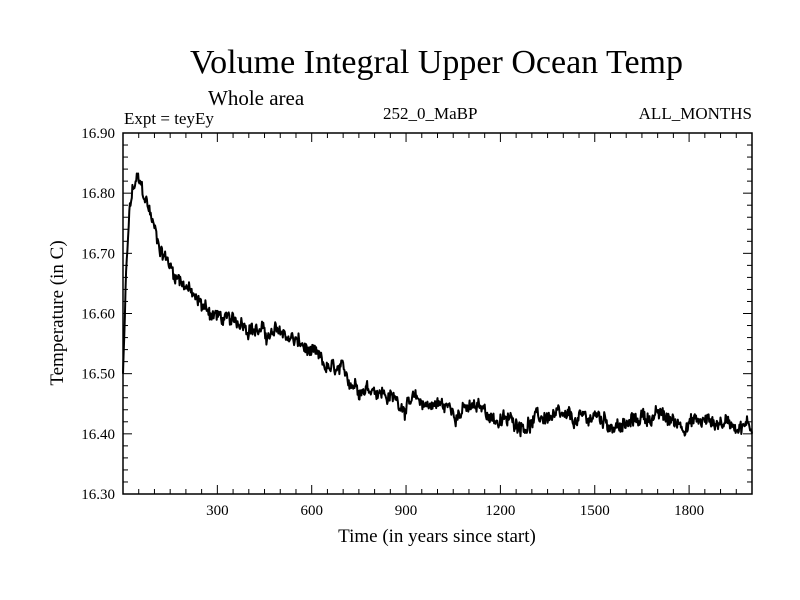 Image resolution: width=800 pixels, height=600 pixels. Describe the element at coordinates (98, 375) in the screenshot. I see `y-tick-label: 16.50` at that location.